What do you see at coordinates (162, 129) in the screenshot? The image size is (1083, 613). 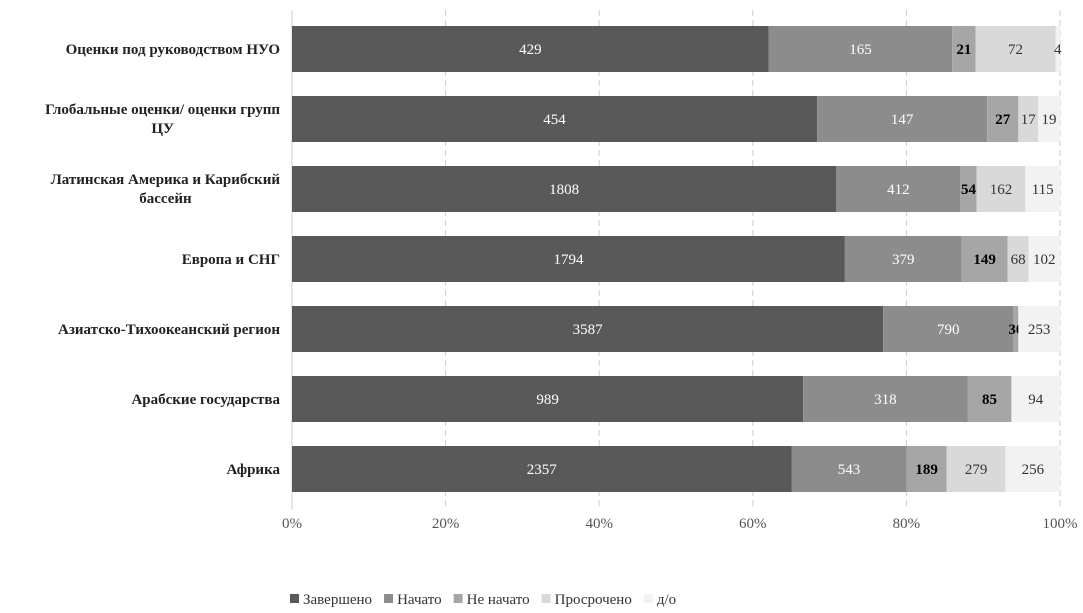 I see `category-label: ЦУ` at bounding box center [162, 129].